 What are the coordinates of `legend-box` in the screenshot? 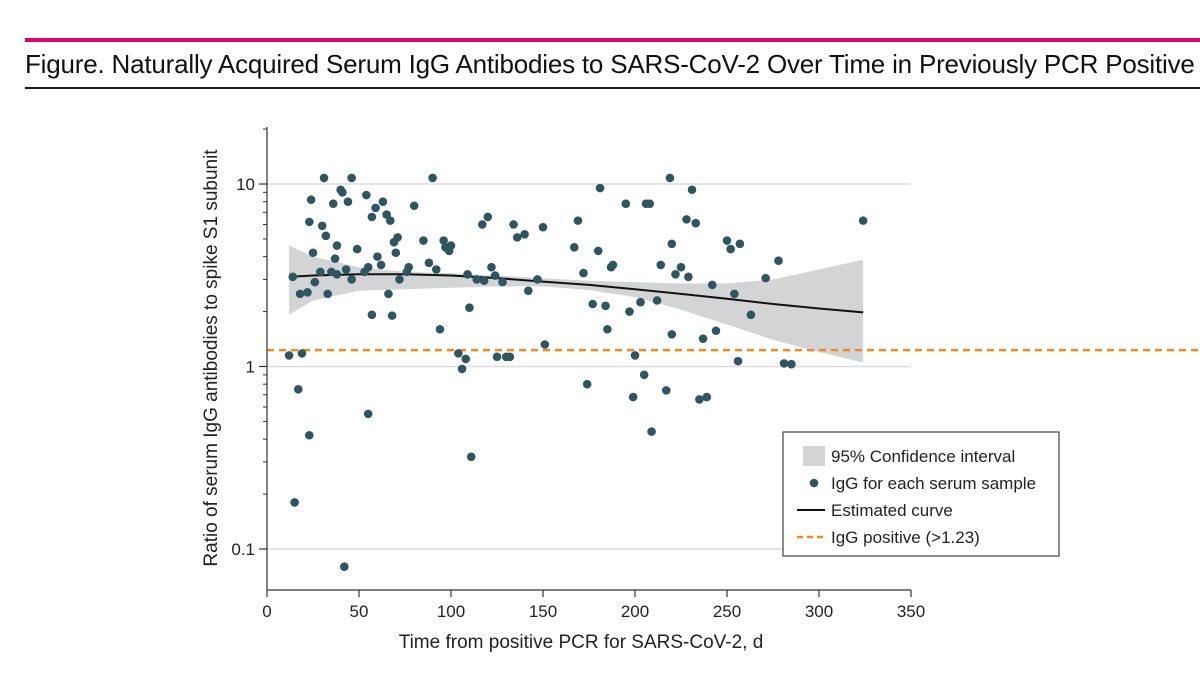 It's located at (921, 494).